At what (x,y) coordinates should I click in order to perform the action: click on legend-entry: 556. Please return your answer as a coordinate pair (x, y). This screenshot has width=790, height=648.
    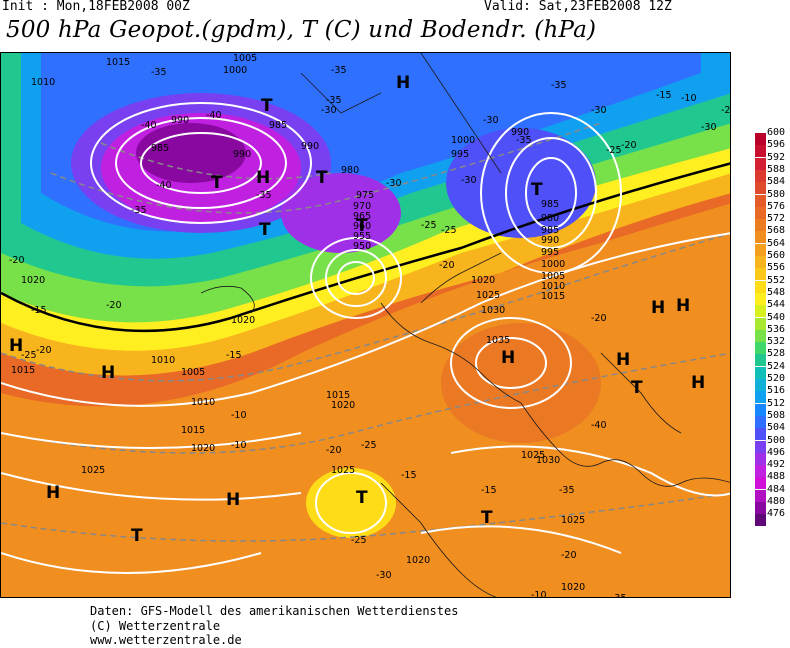
    Looking at the image, I should click on (772, 271).